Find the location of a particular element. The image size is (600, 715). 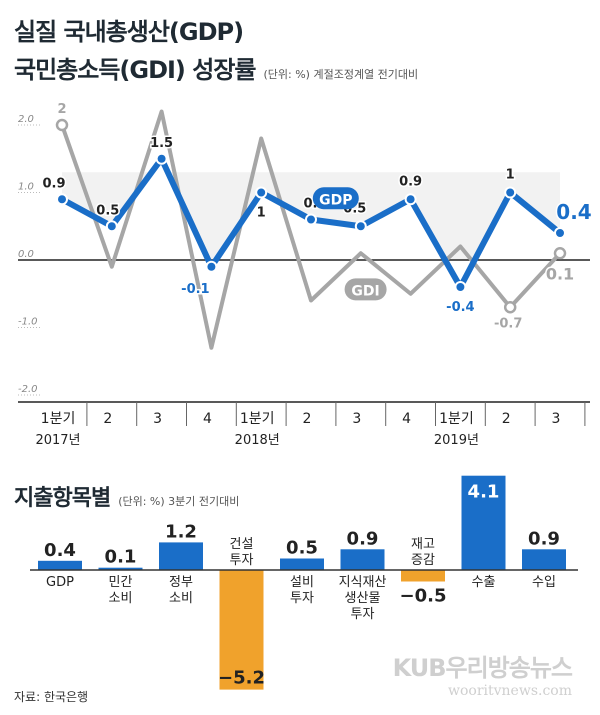

expenditure-title-text: 지출항목별 is located at coordinates (62, 498).